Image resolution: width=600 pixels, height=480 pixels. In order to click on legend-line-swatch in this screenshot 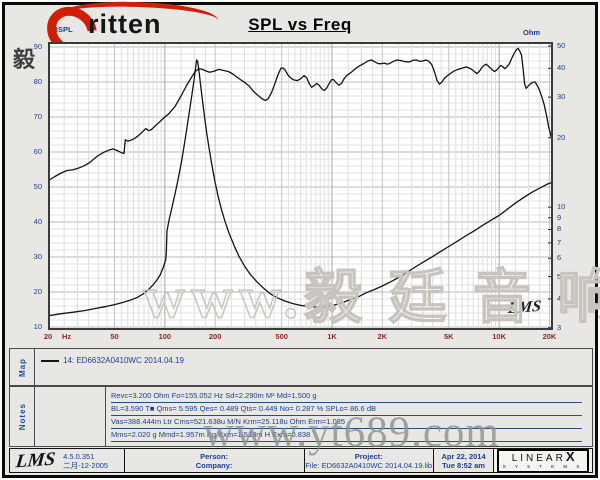, I will do `click(50, 360)`.